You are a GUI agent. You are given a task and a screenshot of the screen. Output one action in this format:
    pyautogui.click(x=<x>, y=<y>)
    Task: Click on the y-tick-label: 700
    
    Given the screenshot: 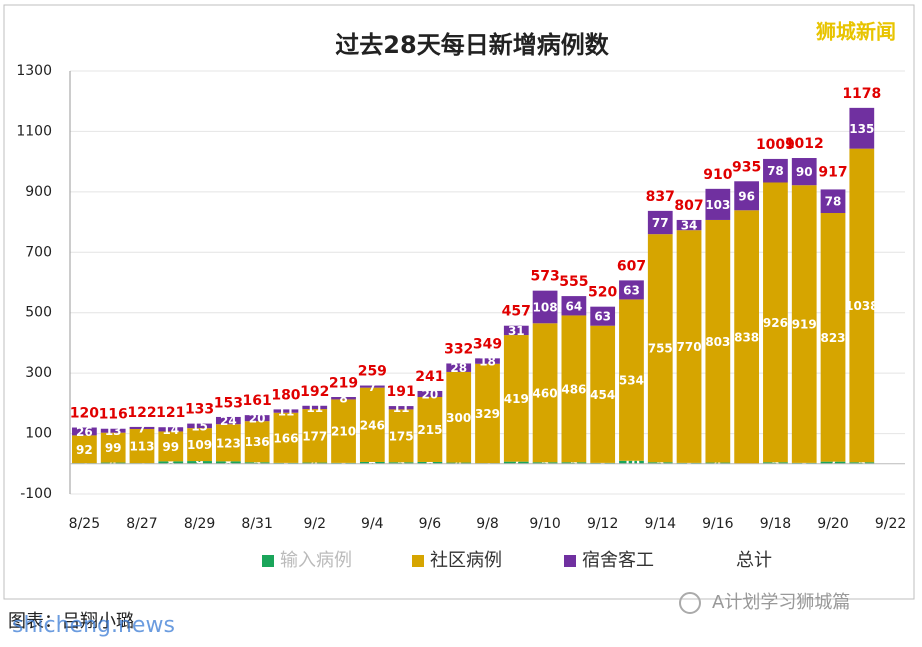 What is the action you would take?
    pyautogui.click(x=38, y=252)
    